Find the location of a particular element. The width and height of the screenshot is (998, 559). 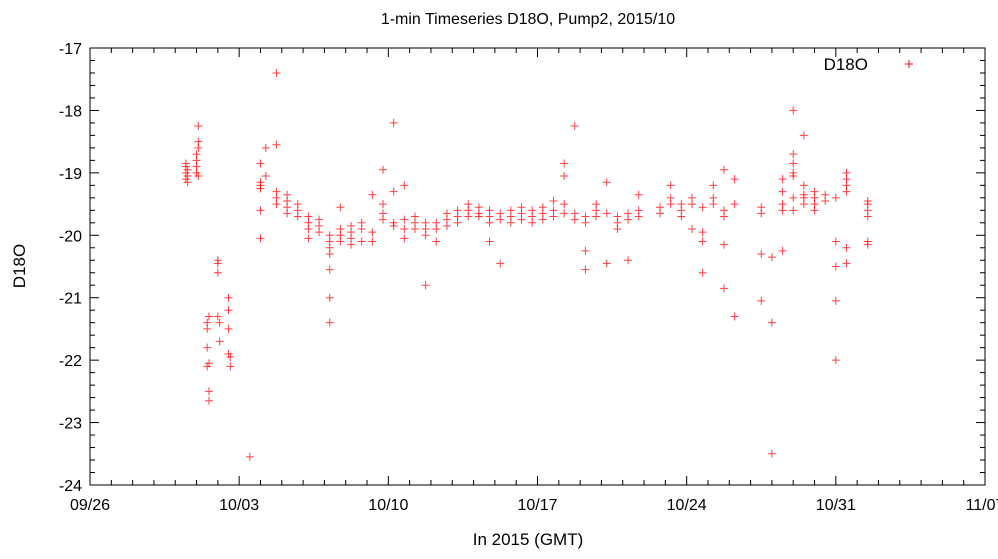

legend: D18O is located at coordinates (868, 64).